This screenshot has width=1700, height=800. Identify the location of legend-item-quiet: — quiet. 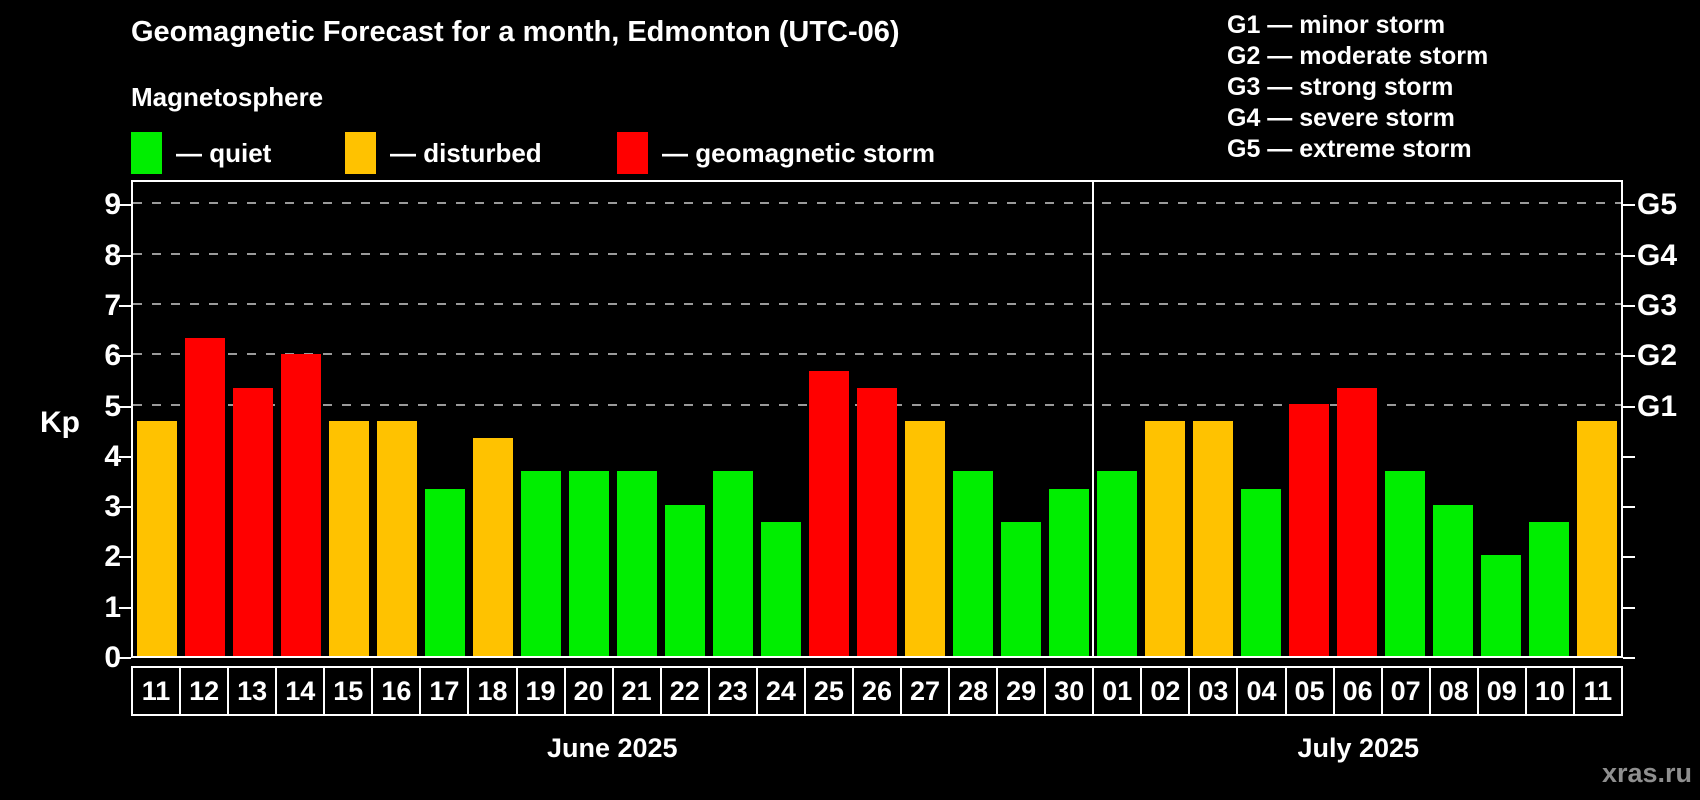
(201, 153).